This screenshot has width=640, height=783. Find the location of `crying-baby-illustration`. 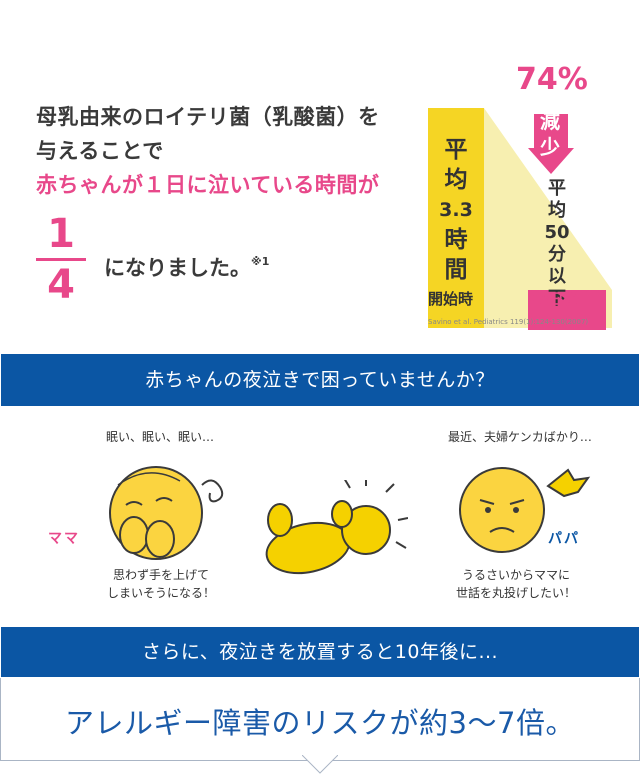

crying-baby-illustration is located at coordinates (336, 527).